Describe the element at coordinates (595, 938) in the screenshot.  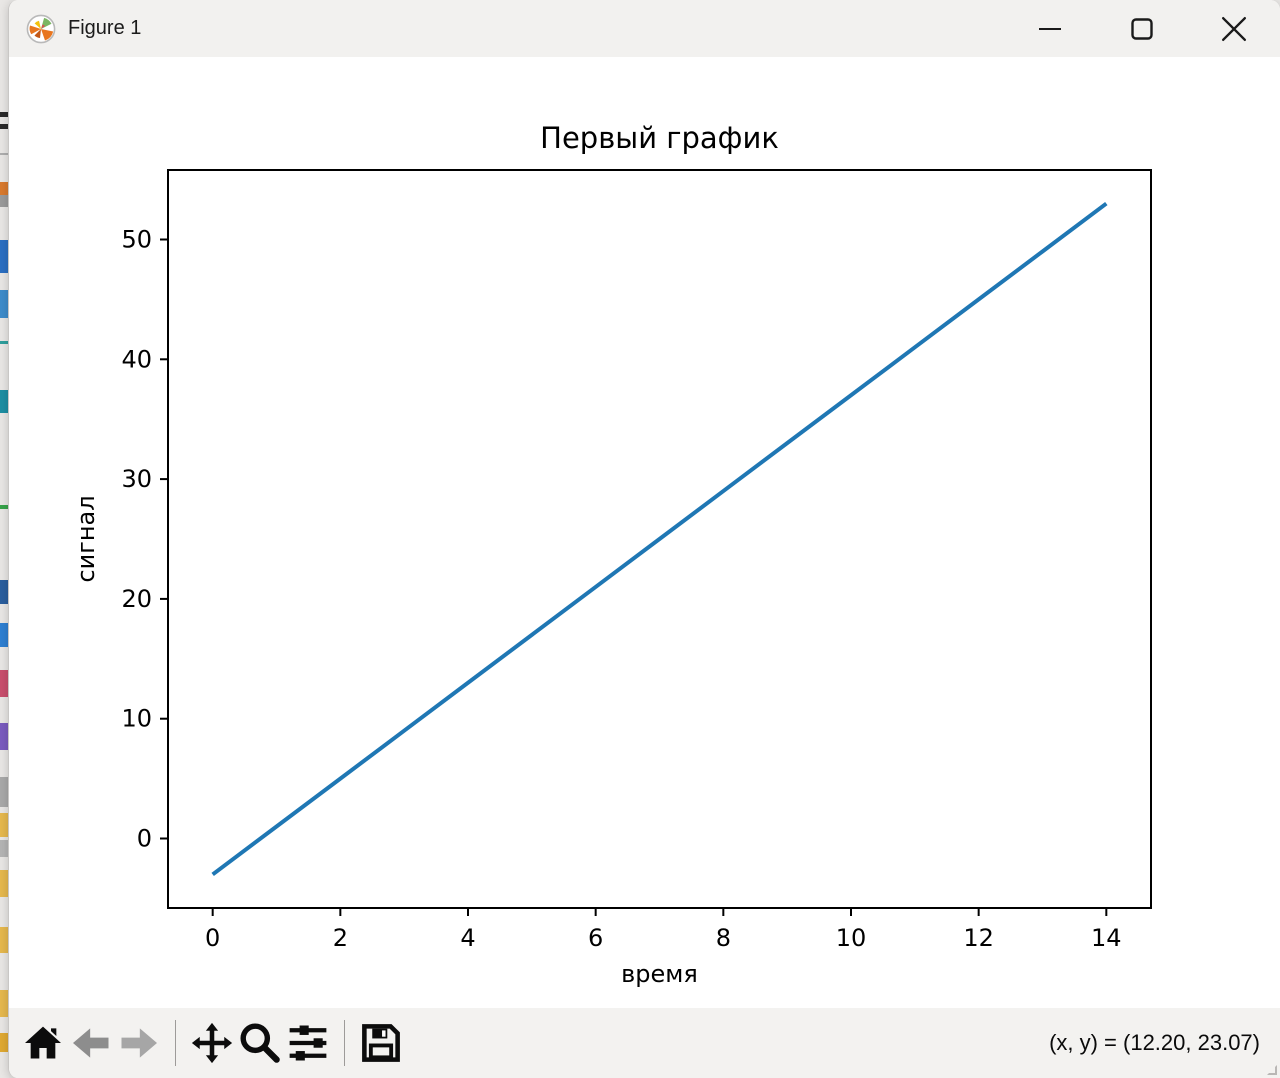
I see `x-tick-label: 6` at that location.